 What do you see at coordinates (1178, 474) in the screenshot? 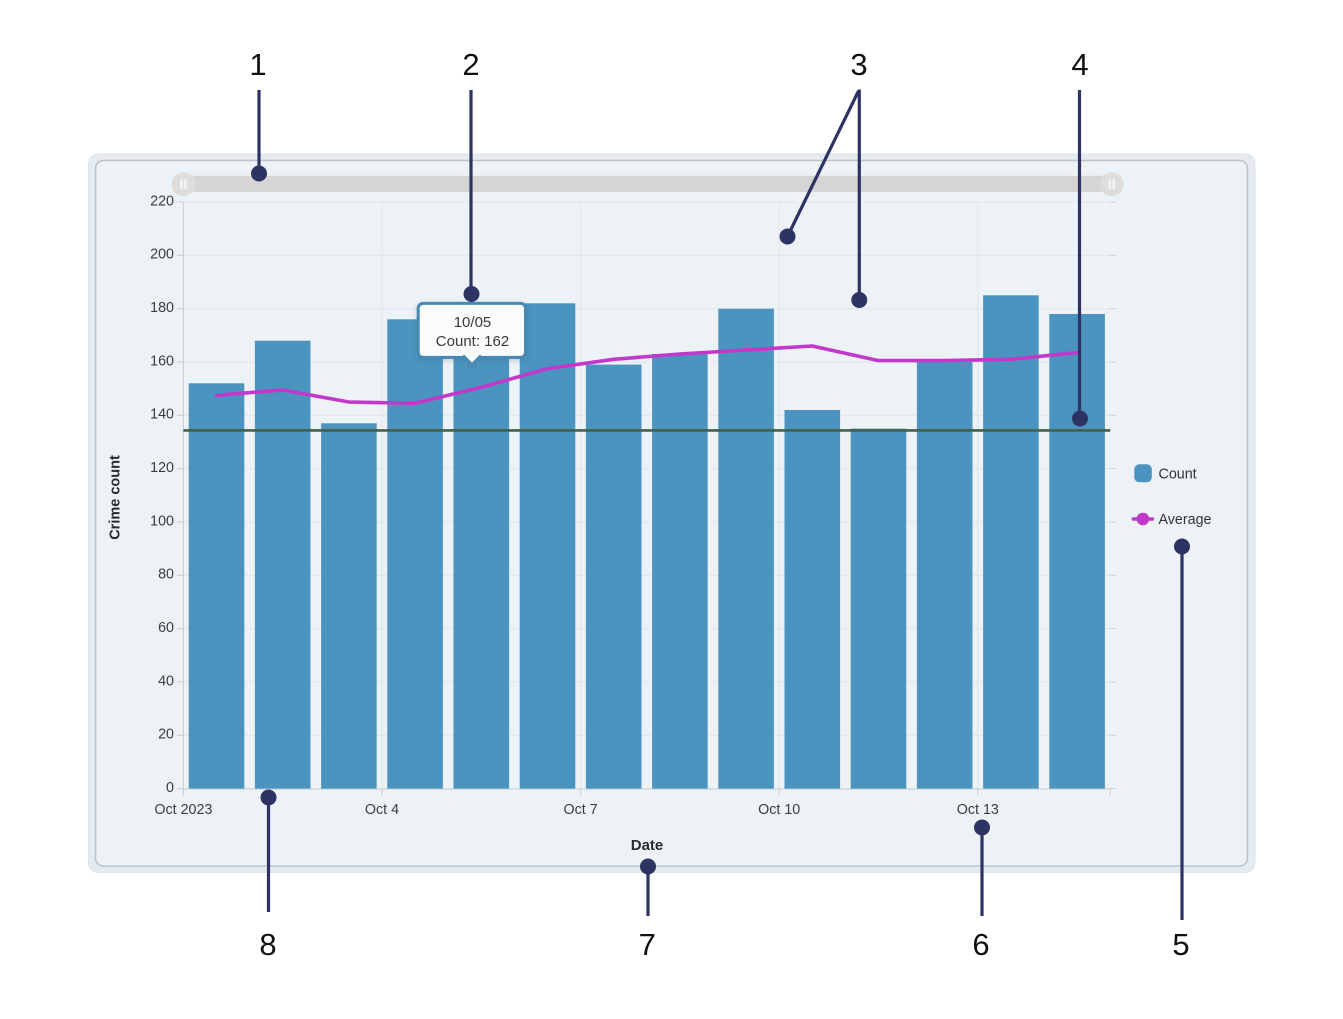
I see `svg-text: Count` at bounding box center [1178, 474].